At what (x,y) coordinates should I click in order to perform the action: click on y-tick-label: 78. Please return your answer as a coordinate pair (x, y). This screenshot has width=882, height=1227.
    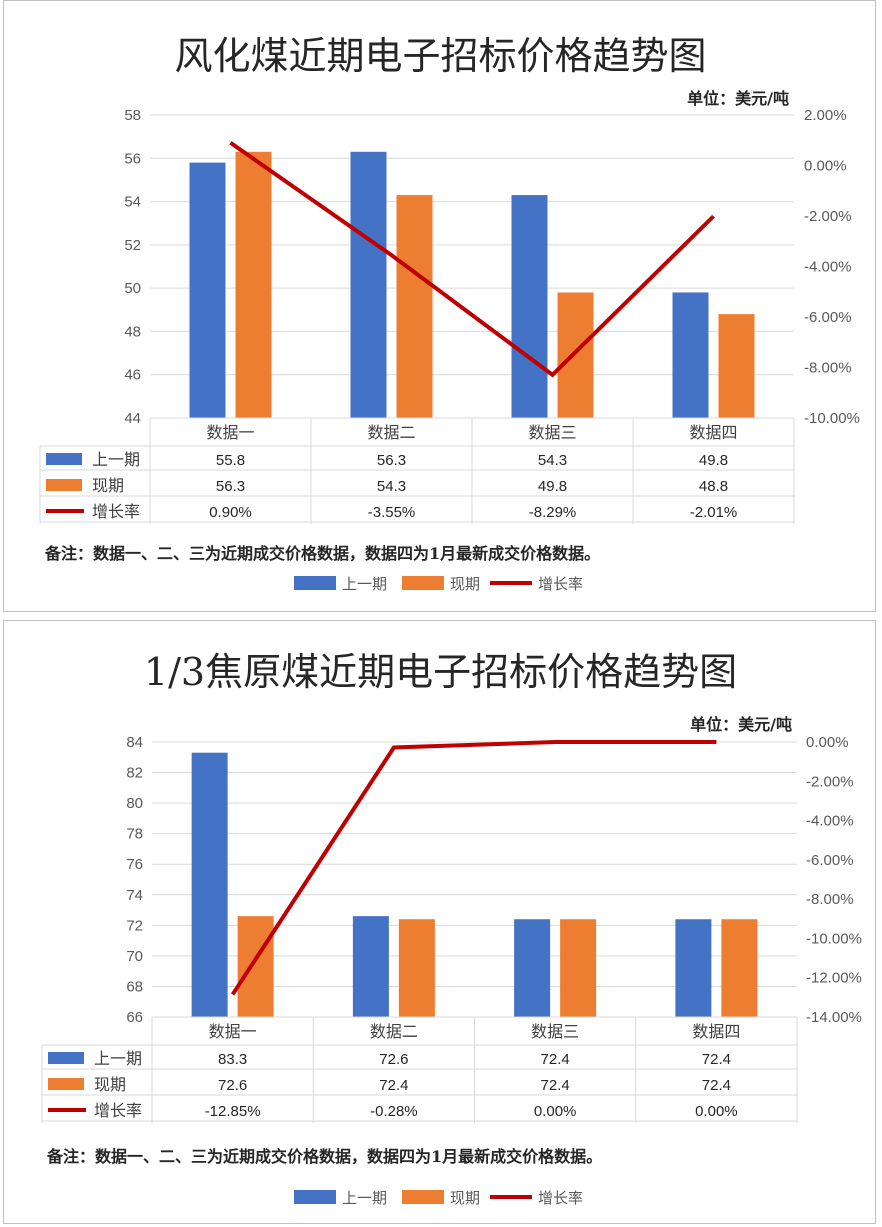
    Looking at the image, I should click on (134, 834).